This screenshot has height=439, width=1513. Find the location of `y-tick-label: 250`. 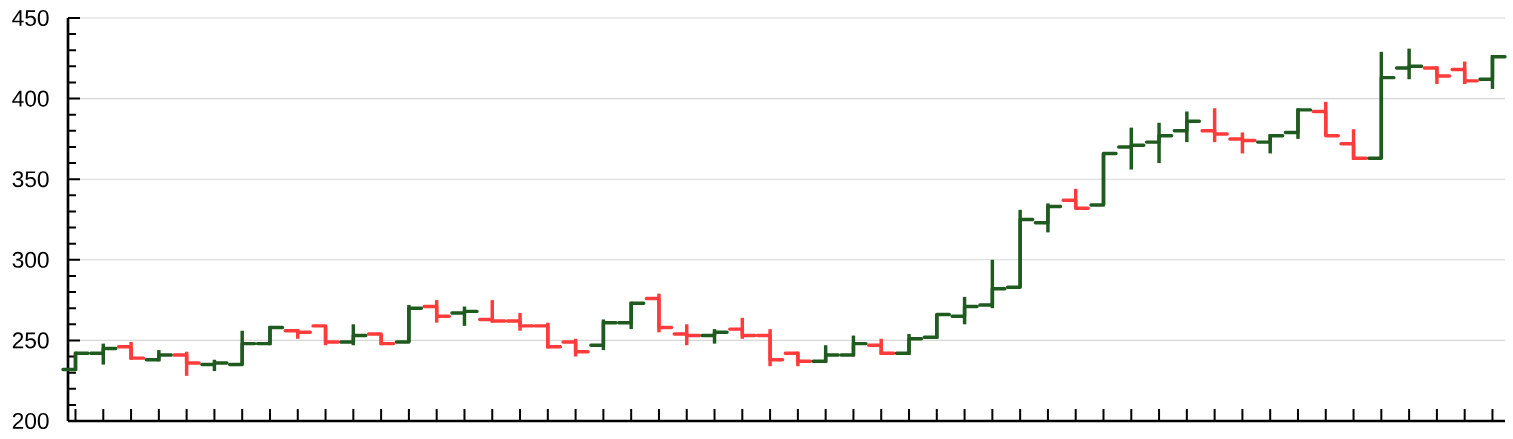

y-tick-label: 250 is located at coordinates (30, 340).